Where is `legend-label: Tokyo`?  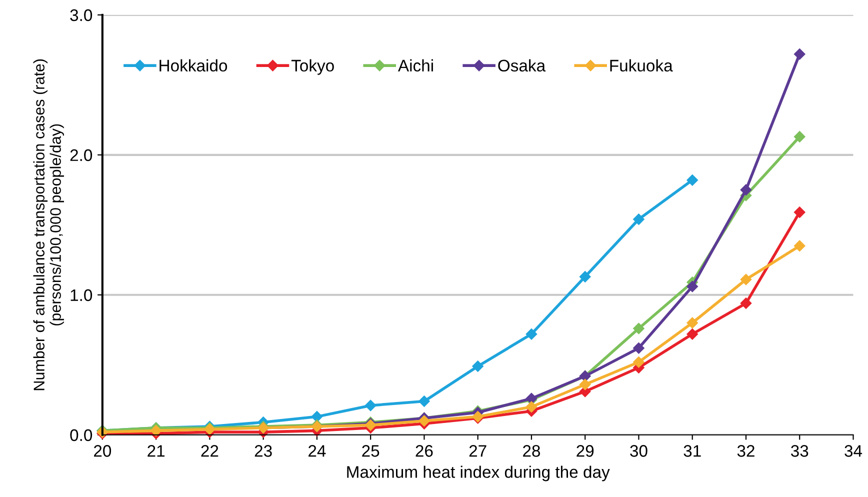 legend-label: Tokyo is located at coordinates (312, 67).